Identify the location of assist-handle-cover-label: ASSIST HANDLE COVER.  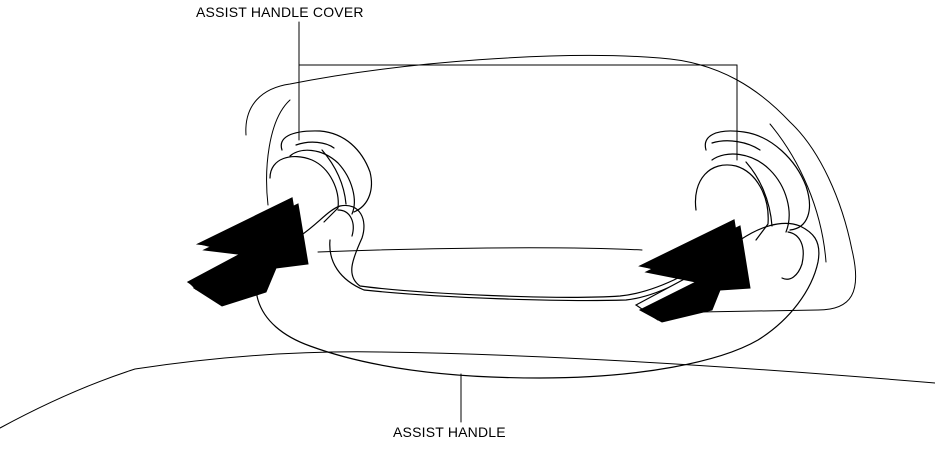
(280, 12).